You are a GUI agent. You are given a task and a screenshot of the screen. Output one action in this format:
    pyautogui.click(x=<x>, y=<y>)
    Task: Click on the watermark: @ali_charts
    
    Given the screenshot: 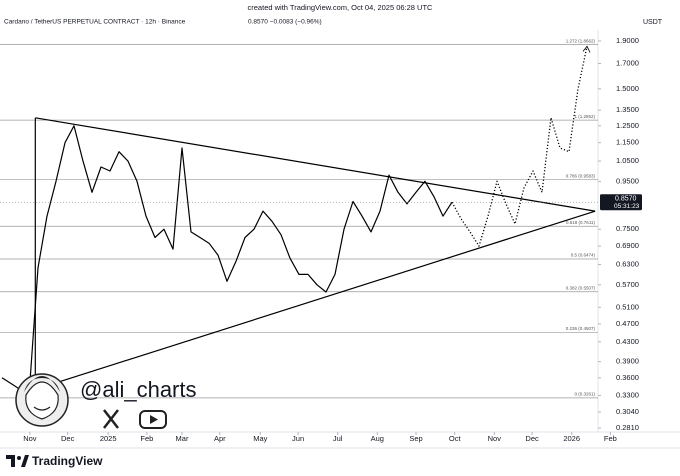 What is the action you would take?
    pyautogui.click(x=106, y=401)
    